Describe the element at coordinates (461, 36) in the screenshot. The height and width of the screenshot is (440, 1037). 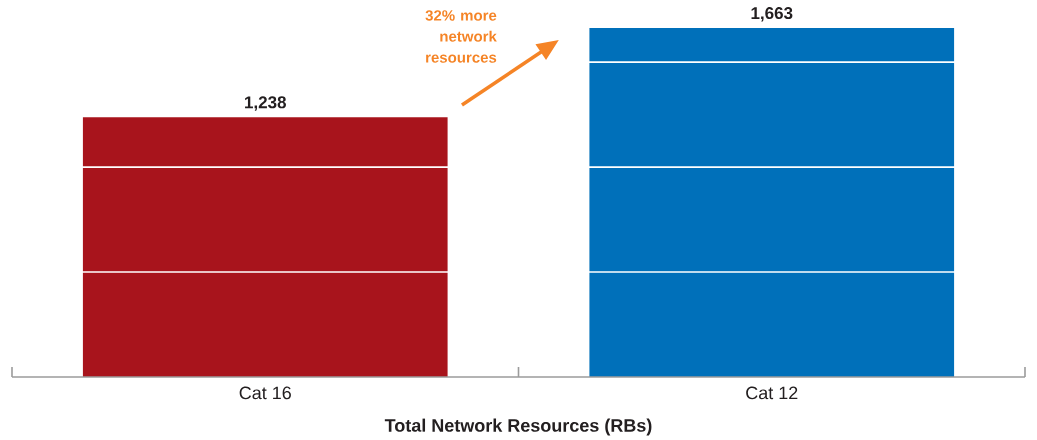
I see `annotation: 32% more network resources` at that location.